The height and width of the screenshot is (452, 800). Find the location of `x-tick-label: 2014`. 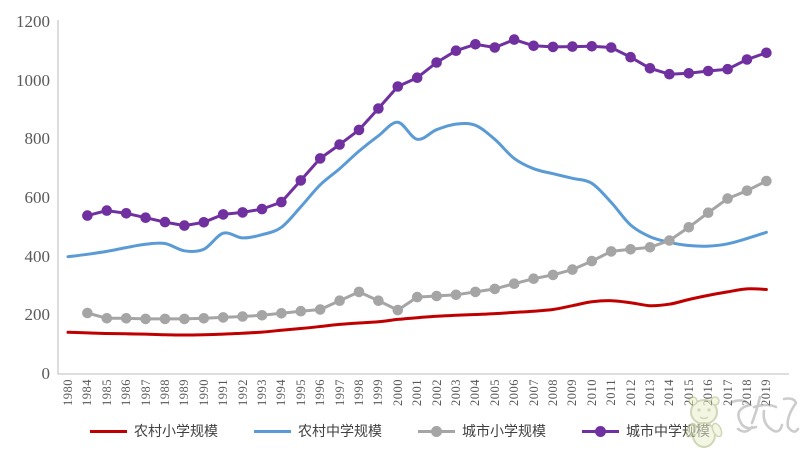

x-tick-label: 2014 is located at coordinates (669, 392).